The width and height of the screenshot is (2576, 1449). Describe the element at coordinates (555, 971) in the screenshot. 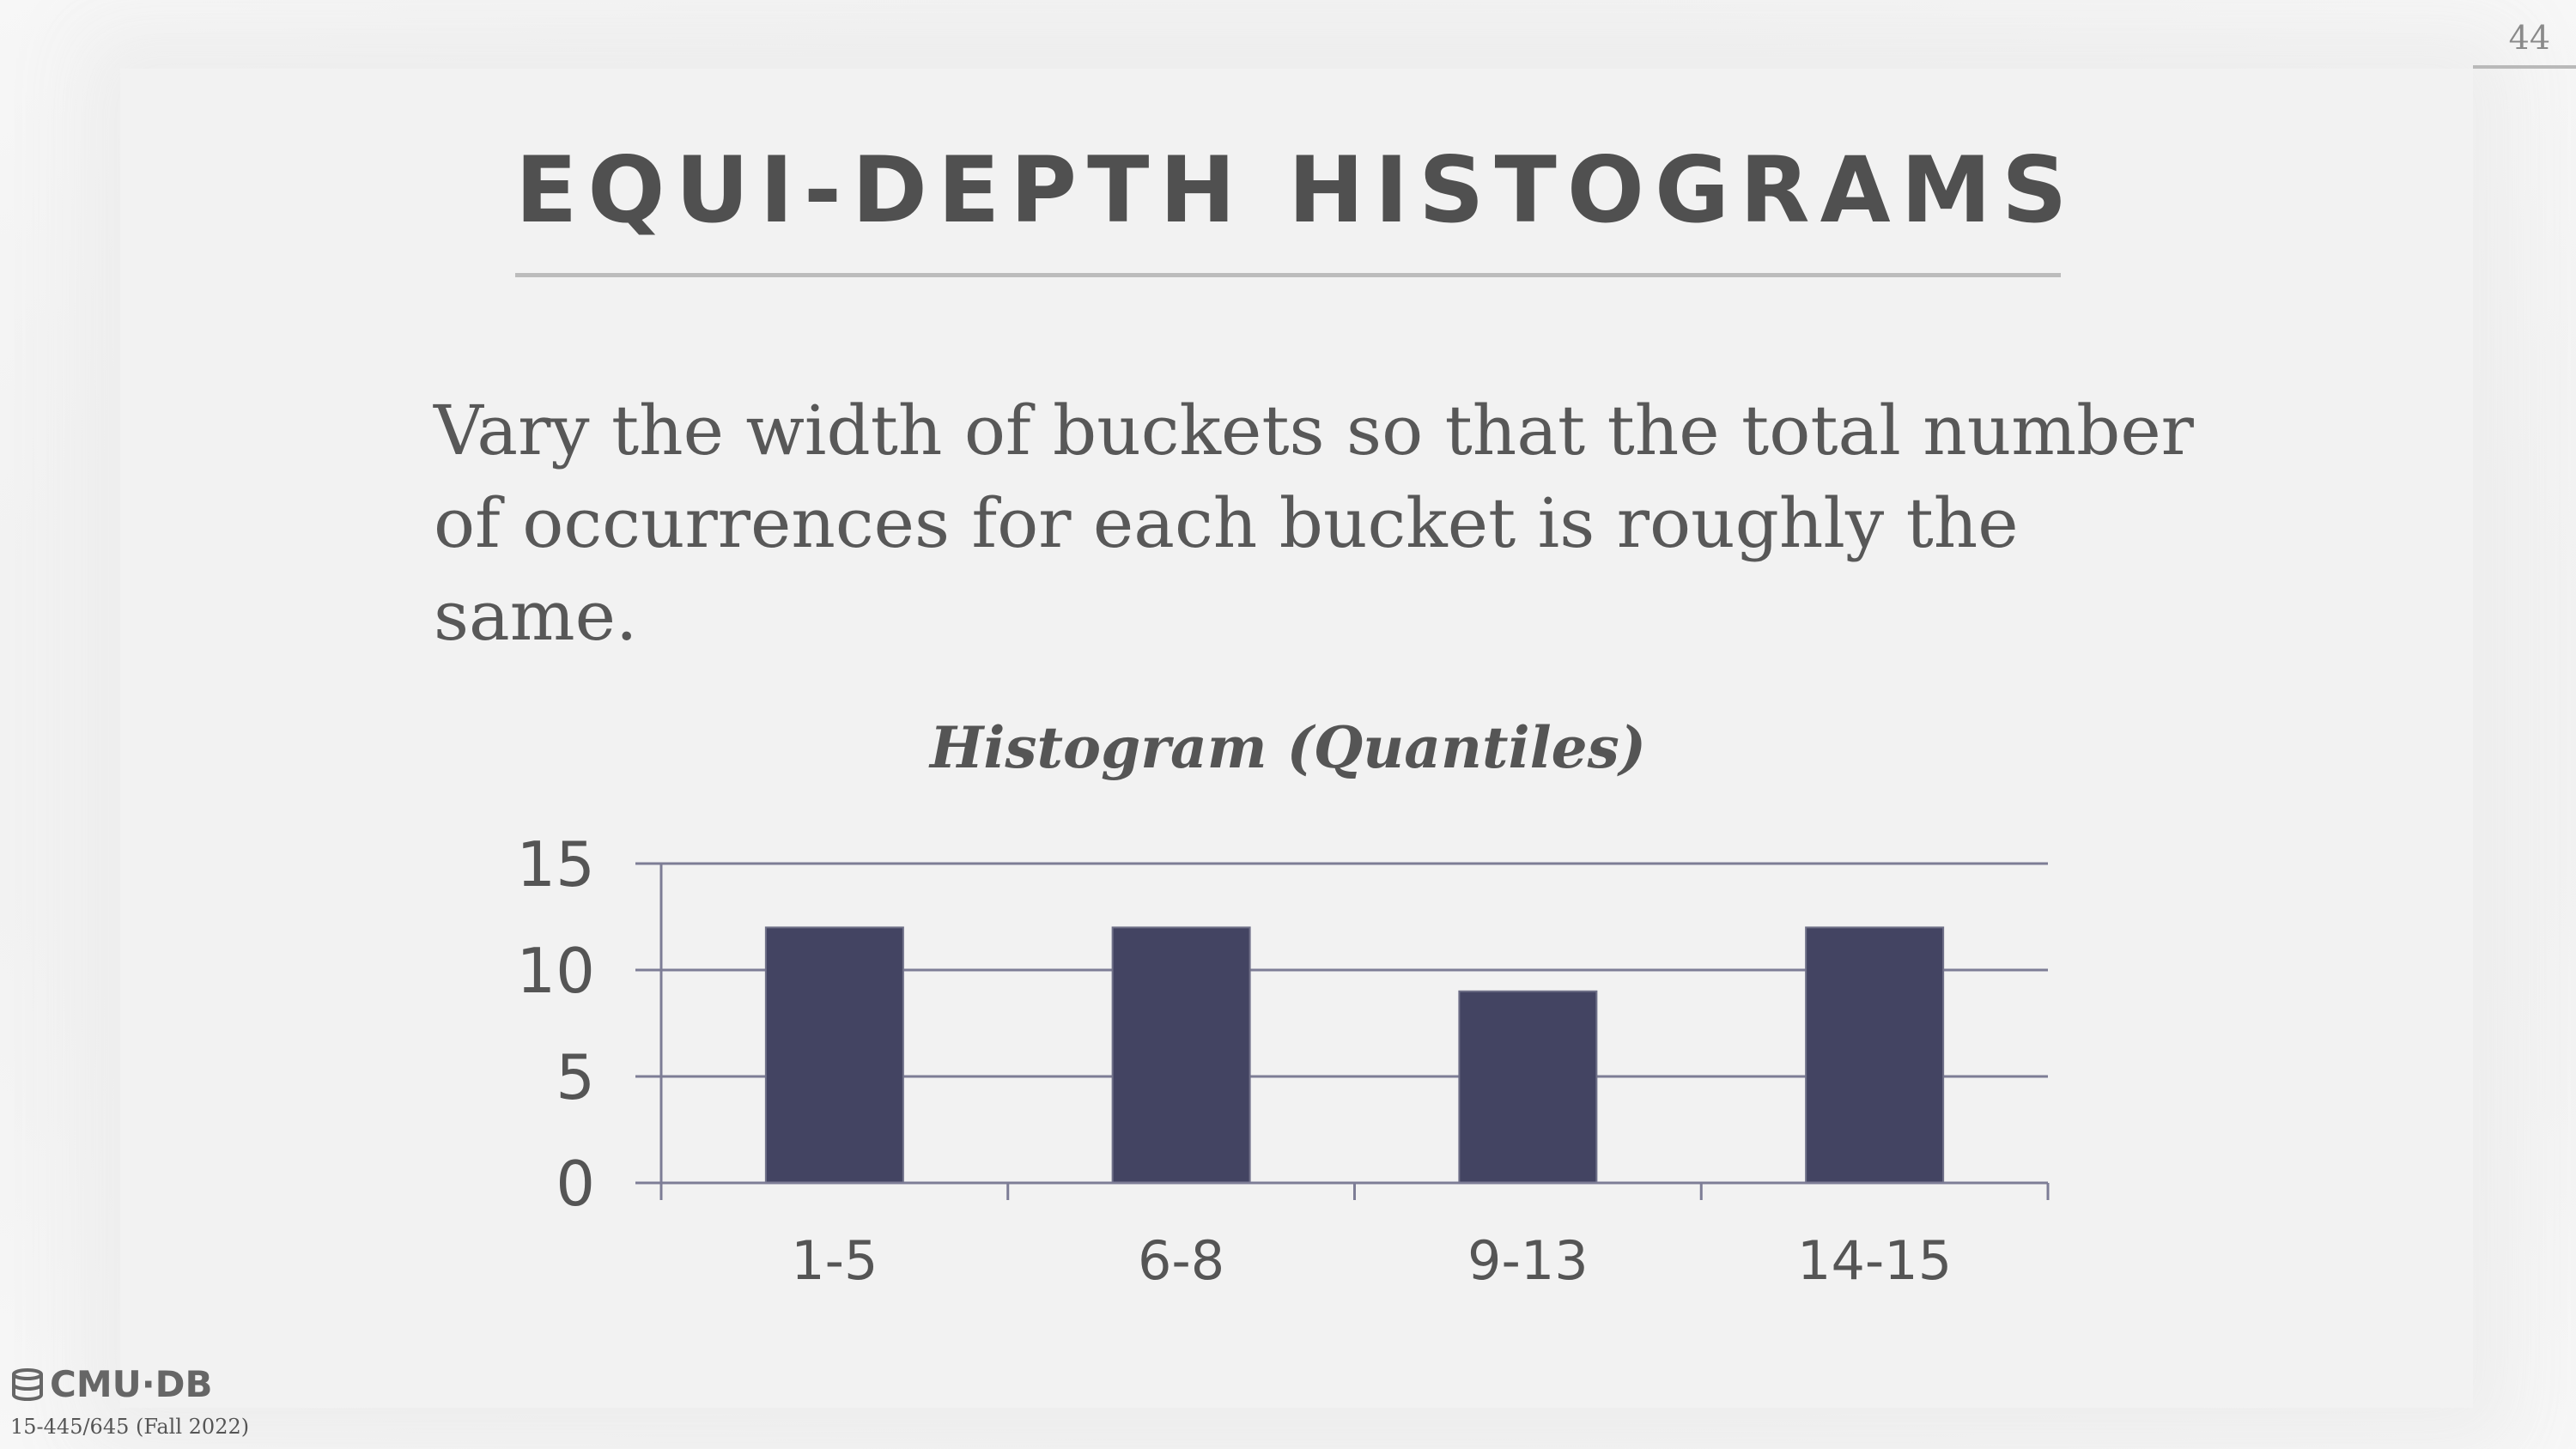

I see `y-tick-label: 10` at that location.